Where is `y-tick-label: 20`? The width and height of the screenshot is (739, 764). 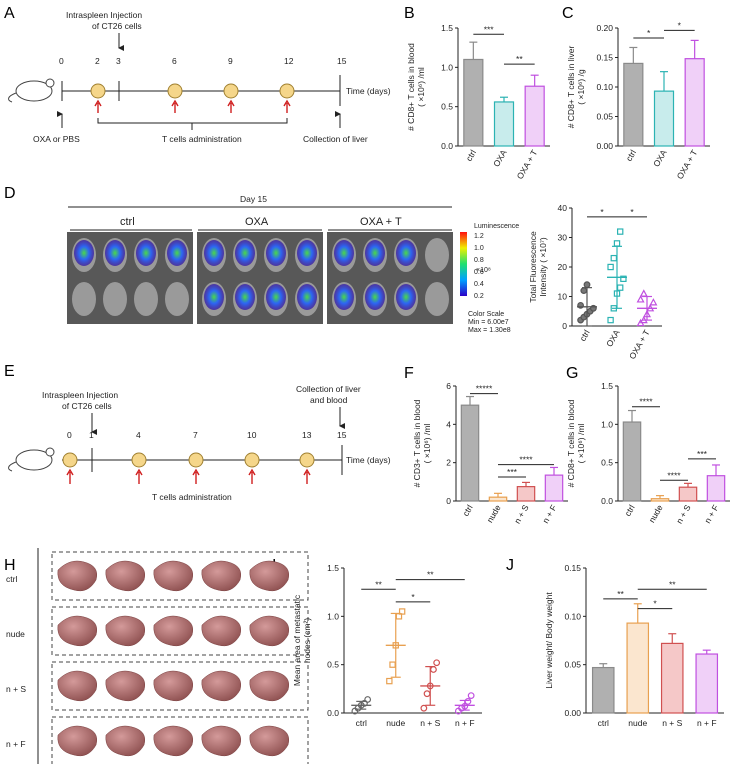
y-tick-label: 20 is located at coordinates (563, 267).